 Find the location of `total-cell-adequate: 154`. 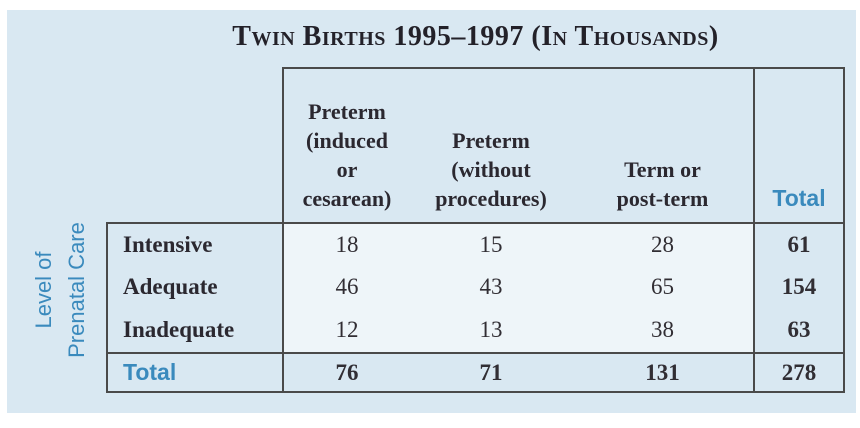

total-cell-adequate: 154 is located at coordinates (799, 286).